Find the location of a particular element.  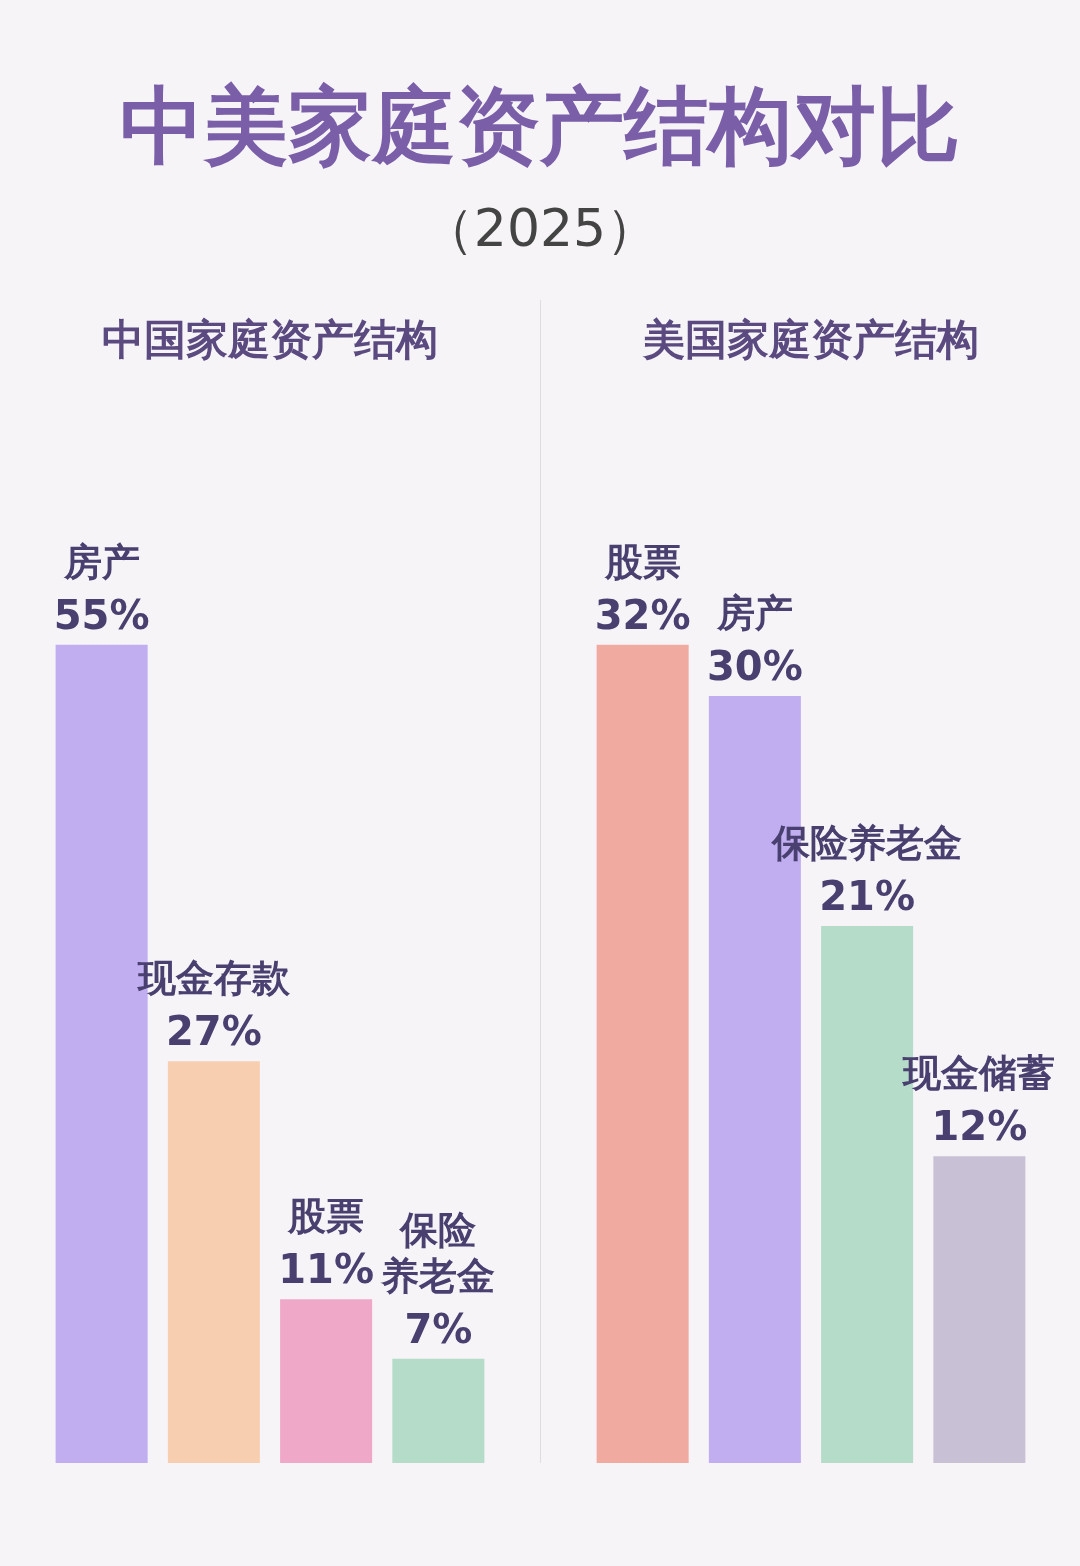

x-tick-label: 现金存款 is located at coordinates (213, 978).